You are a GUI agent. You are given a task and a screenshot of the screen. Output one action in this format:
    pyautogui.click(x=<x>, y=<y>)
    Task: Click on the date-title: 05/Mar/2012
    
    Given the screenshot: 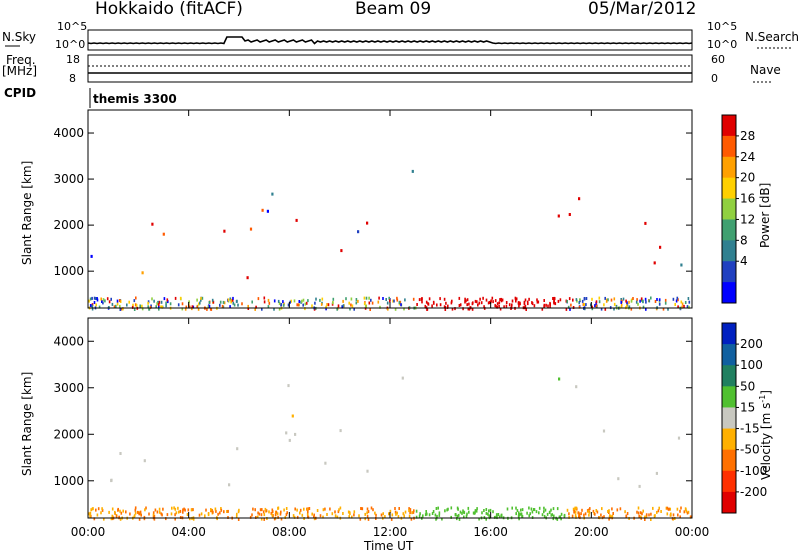 What is the action you would take?
    pyautogui.click(x=642, y=9)
    